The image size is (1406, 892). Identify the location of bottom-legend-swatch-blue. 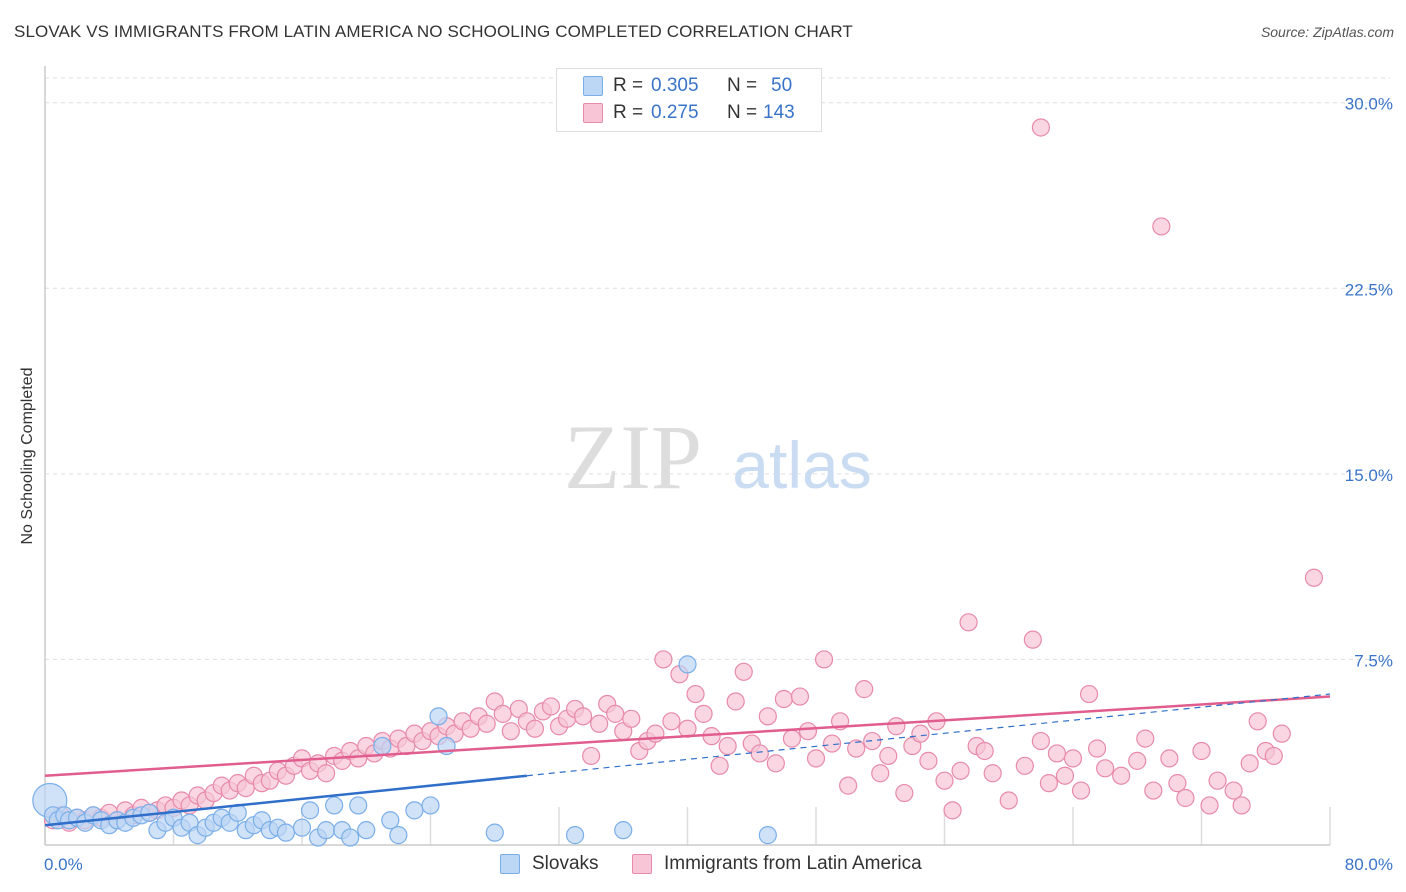
(510, 864).